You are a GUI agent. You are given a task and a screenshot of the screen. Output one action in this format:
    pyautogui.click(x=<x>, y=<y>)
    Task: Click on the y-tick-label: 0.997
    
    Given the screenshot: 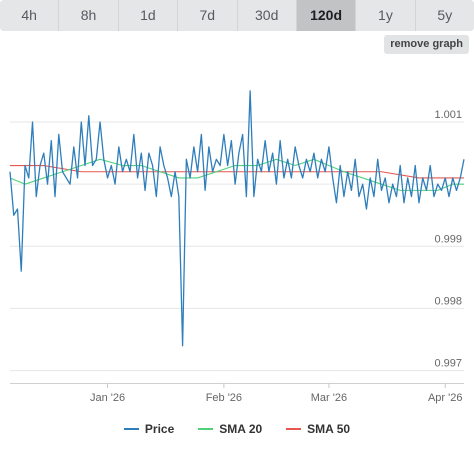 What is the action you would take?
    pyautogui.click(x=448, y=364)
    